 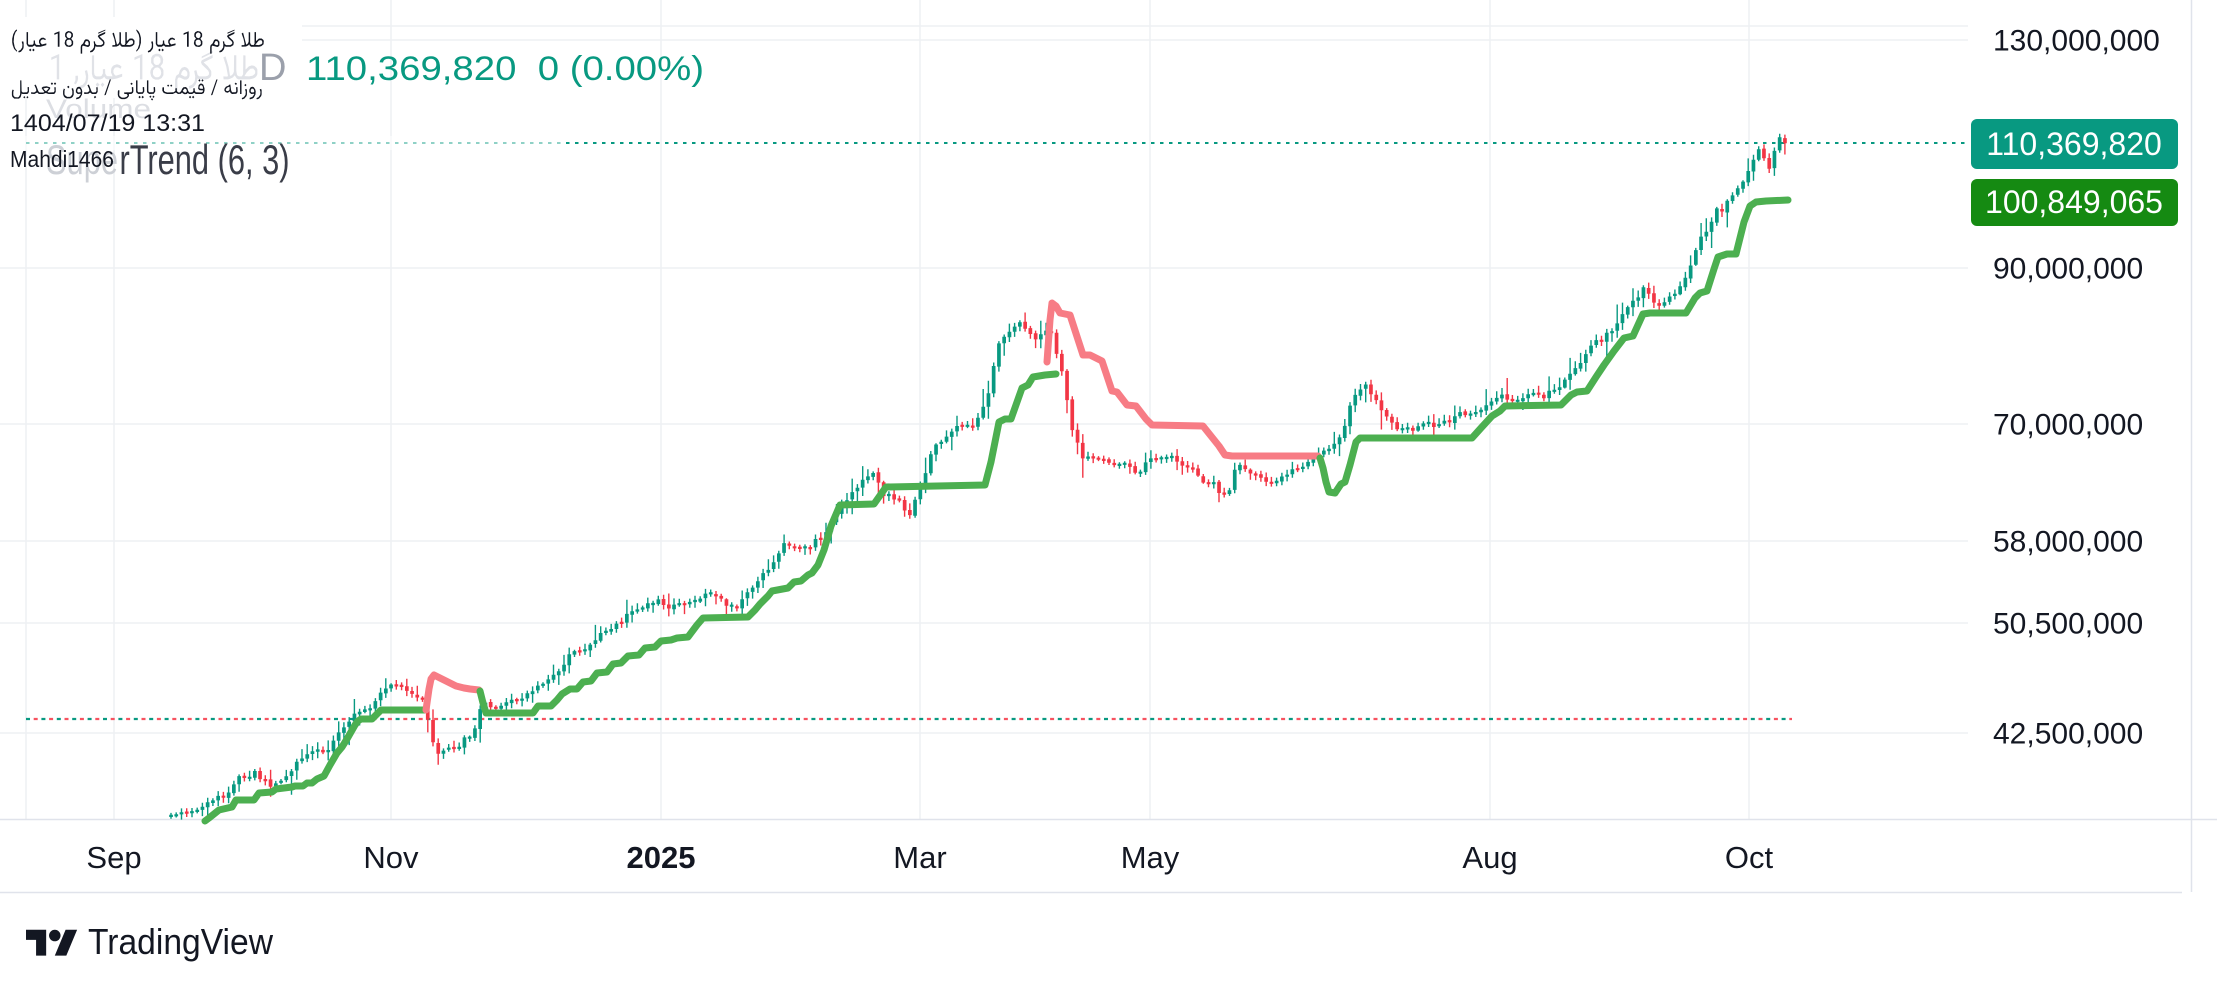 I want to click on svg-text: 100,849,065, so click(x=2074, y=202).